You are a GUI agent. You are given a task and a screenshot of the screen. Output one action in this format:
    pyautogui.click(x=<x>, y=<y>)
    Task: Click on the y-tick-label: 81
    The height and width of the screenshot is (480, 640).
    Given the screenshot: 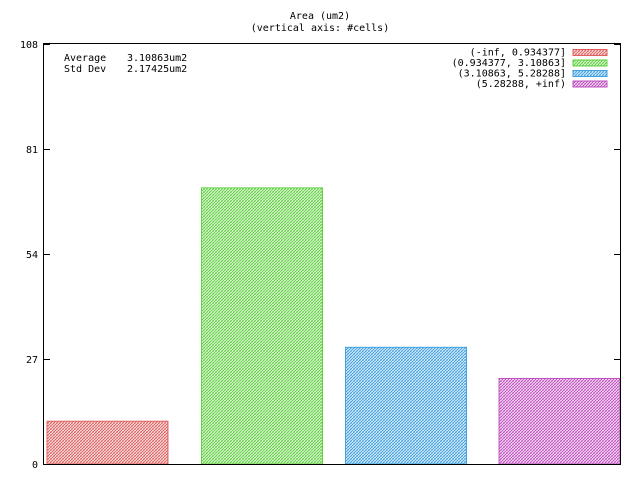 What is the action you would take?
    pyautogui.click(x=32, y=150)
    